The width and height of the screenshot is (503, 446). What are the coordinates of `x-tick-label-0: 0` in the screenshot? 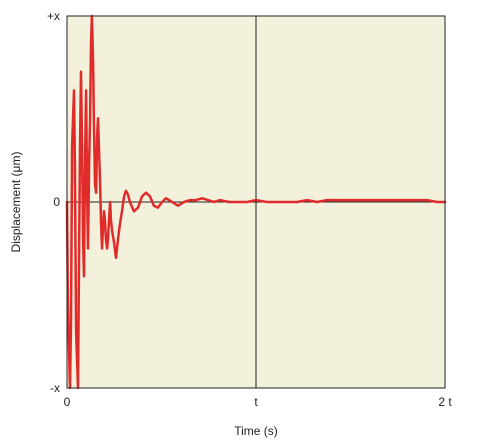 It's located at (67, 402).